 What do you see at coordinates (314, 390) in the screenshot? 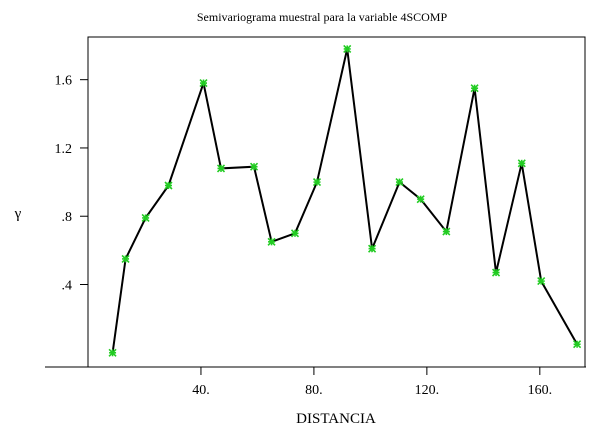
I see `x-tick-label: 80.` at bounding box center [314, 390].